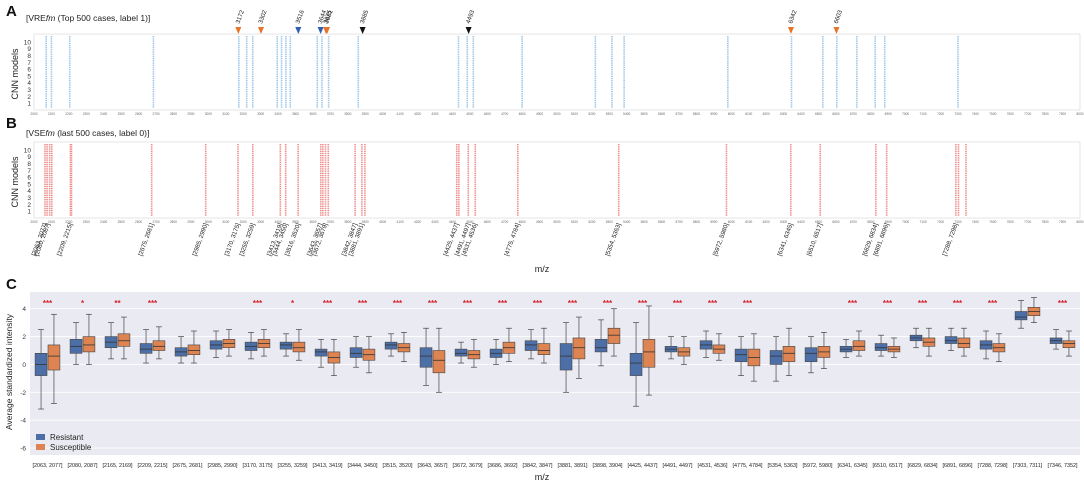  Describe the element at coordinates (364, 17) in the screenshot. I see `marker-label: 3885` at that location.